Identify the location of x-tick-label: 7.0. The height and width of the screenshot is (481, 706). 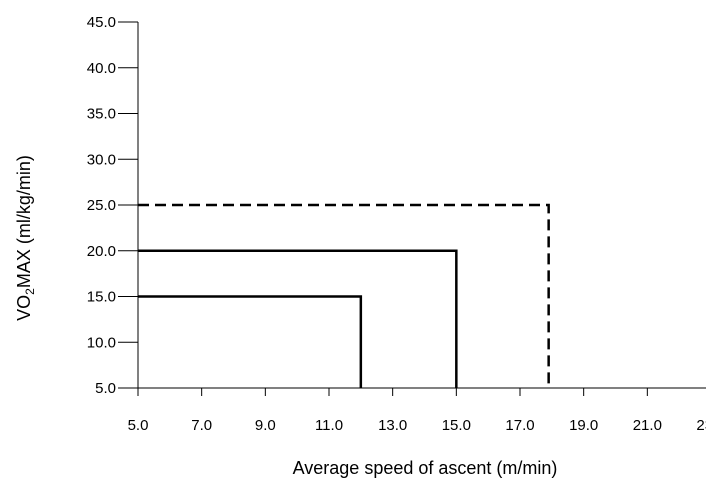
(201, 425).